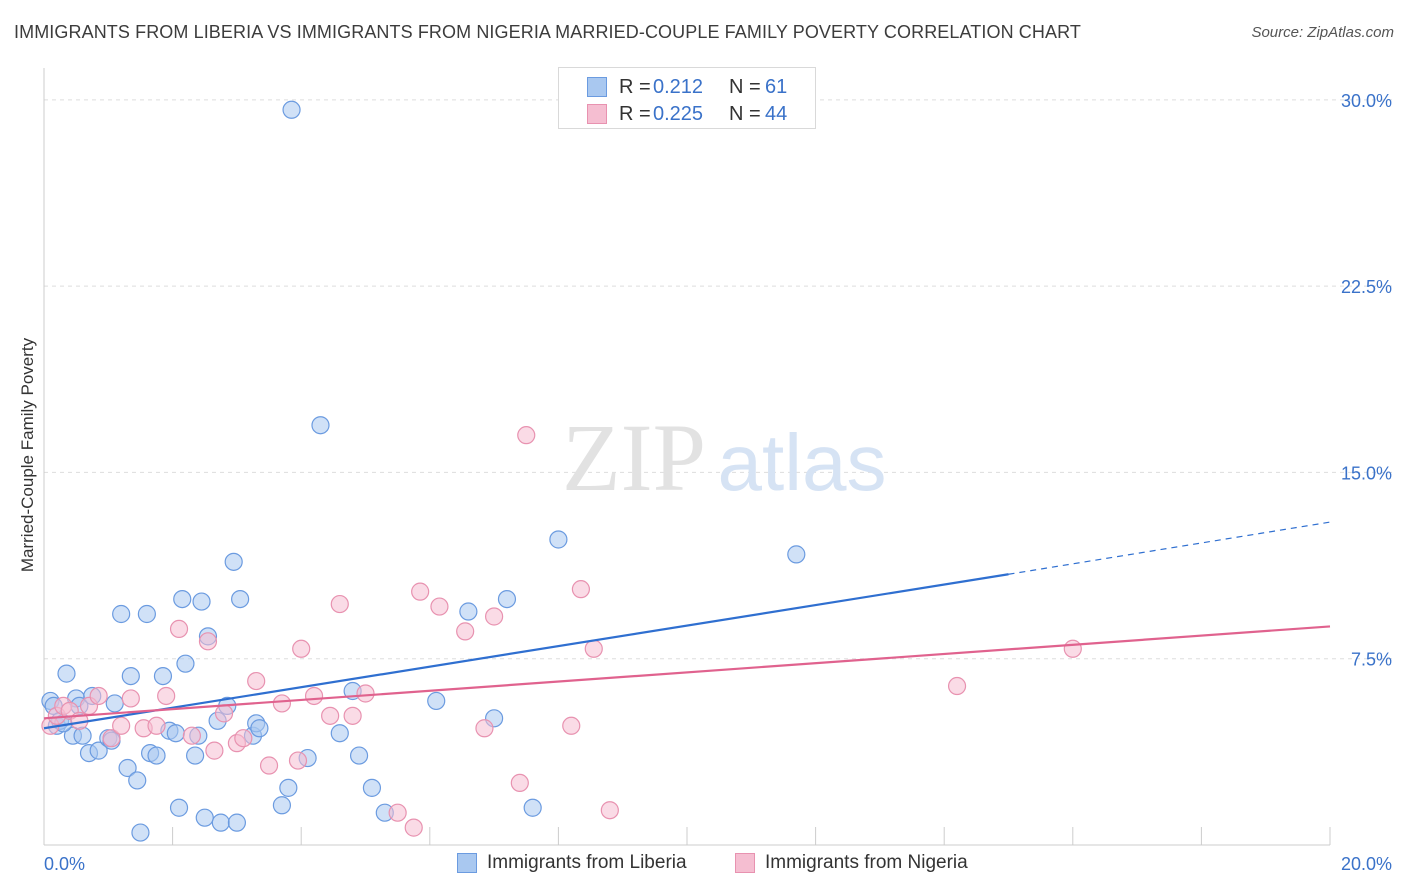 The image size is (1406, 892). What do you see at coordinates (1366, 101) in the screenshot?
I see `y-tick-label: 30.0%` at bounding box center [1366, 101].